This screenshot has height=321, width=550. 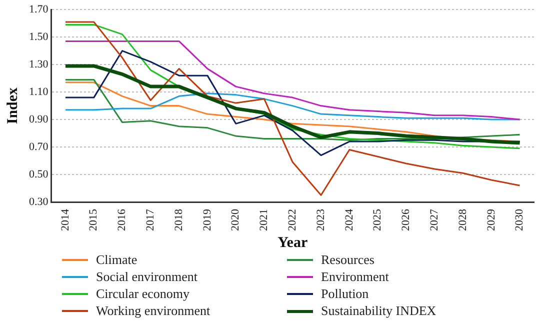 What do you see at coordinates (39, 64) in the screenshot?
I see `y-tick-label: 1.30` at bounding box center [39, 64].